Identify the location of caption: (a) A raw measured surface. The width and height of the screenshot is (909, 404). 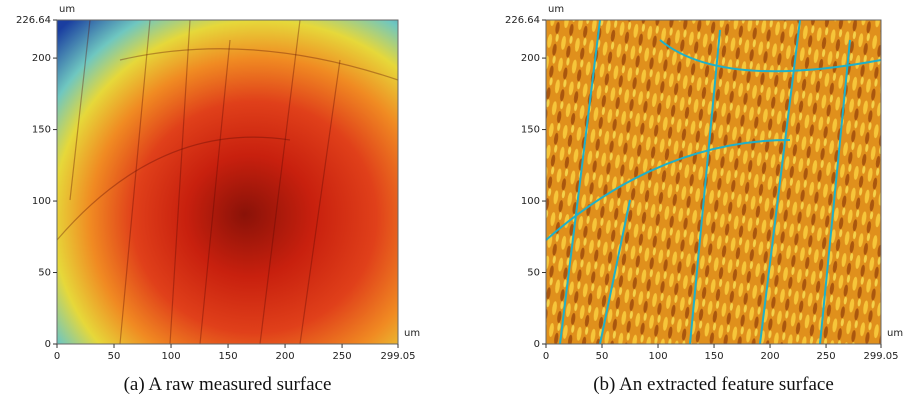
(228, 384).